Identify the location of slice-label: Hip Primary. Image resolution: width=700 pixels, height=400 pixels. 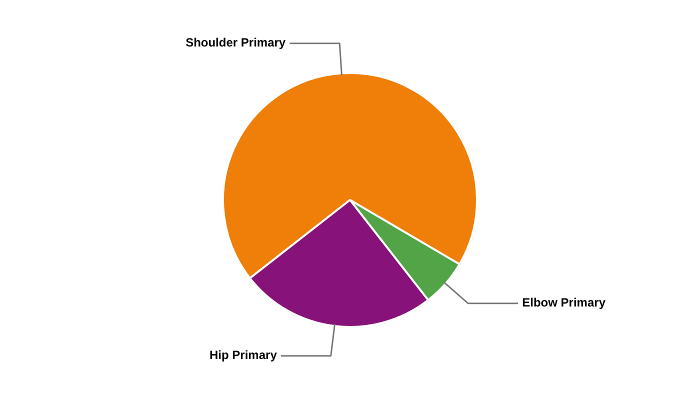
(244, 355).